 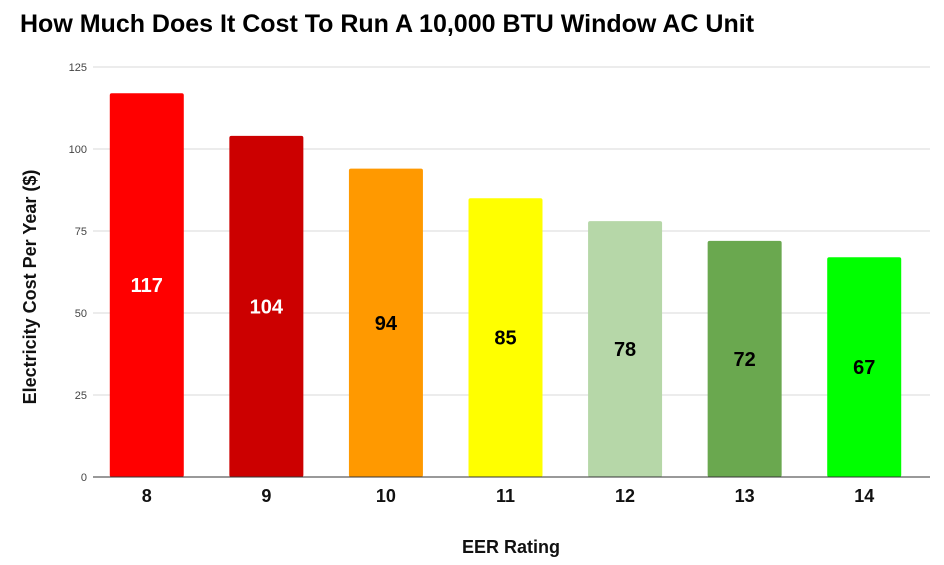 I want to click on y-tick-label: 125, so click(x=78, y=68).